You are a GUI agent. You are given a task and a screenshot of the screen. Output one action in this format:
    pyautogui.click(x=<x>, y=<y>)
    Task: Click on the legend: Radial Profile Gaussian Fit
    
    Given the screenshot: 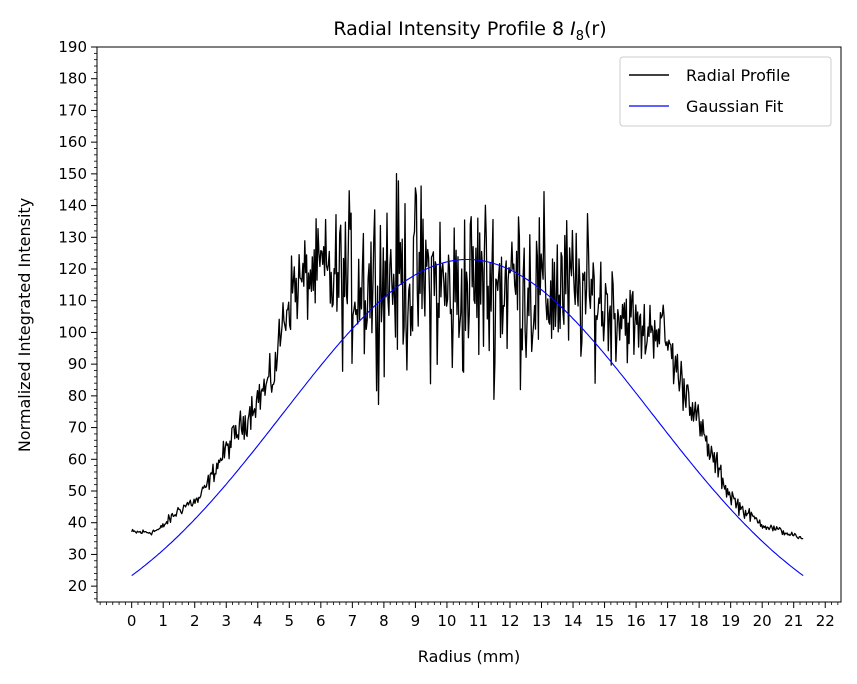 What is the action you would take?
    pyautogui.click(x=725, y=91)
    